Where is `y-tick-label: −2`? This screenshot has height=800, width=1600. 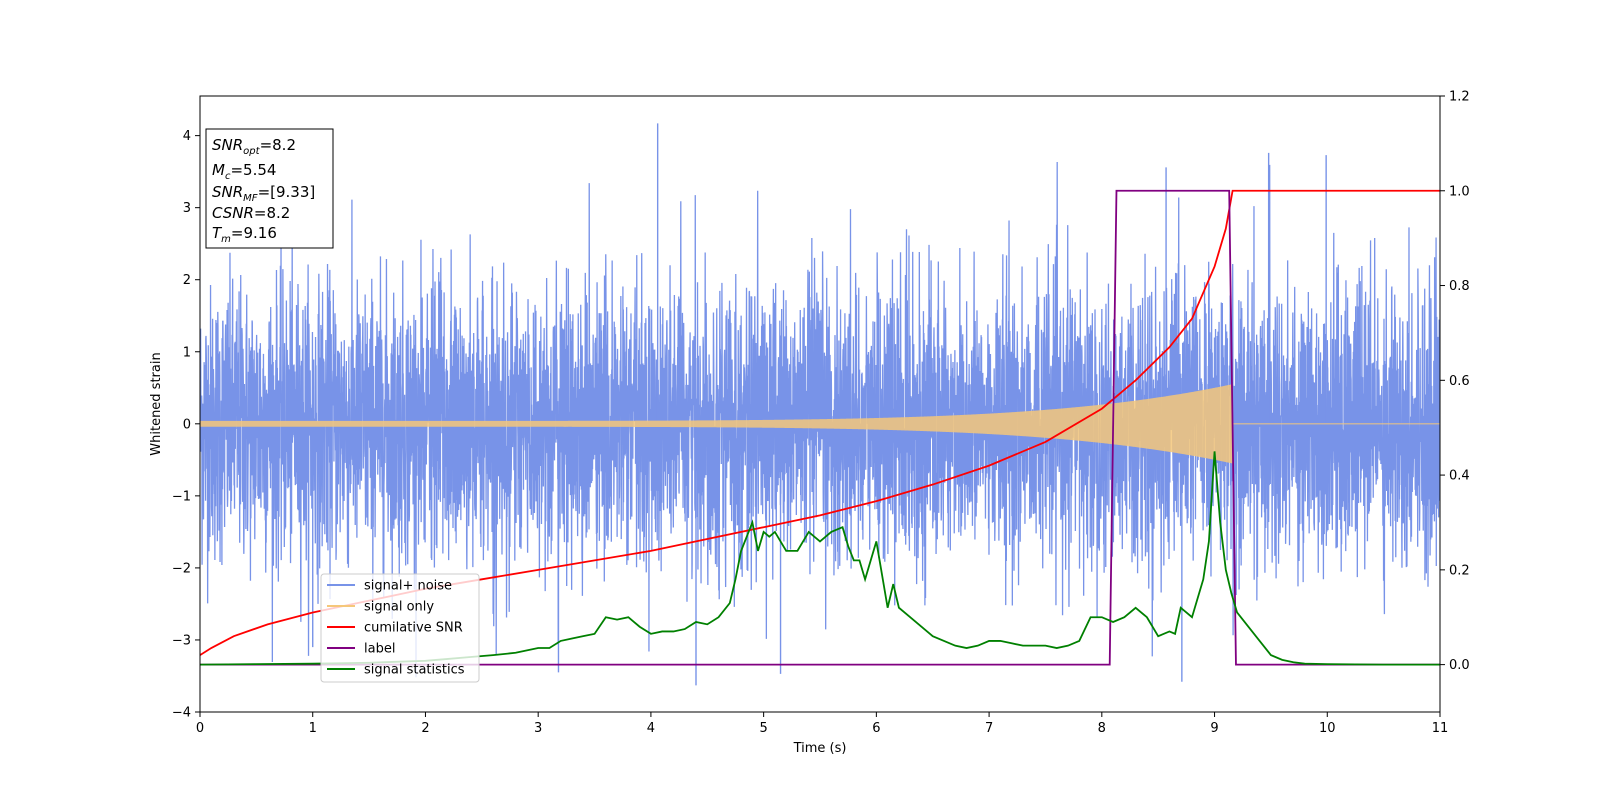
y-tick-label: −2 is located at coordinates (181, 568).